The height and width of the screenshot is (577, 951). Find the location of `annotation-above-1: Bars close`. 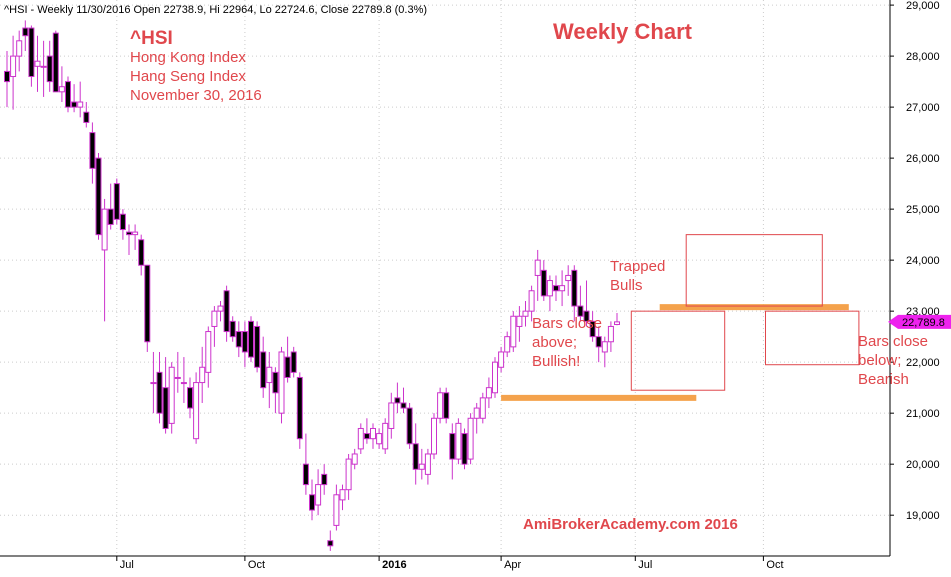

annotation-above-1: Bars close is located at coordinates (567, 323).